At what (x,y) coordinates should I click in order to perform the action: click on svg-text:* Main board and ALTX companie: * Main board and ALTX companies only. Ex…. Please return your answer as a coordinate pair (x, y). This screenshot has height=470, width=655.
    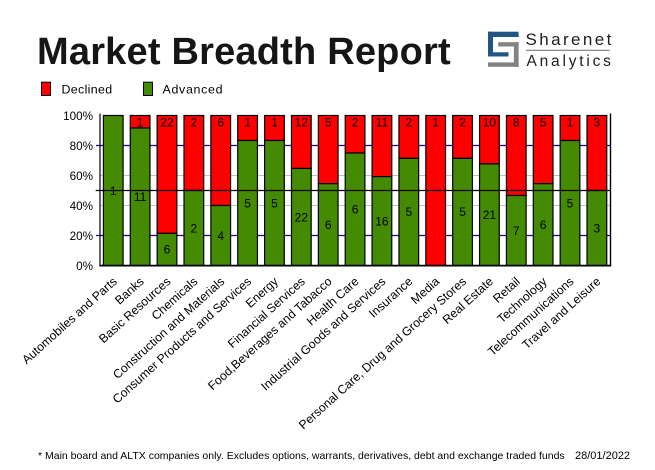
    Looking at the image, I should click on (301, 456).